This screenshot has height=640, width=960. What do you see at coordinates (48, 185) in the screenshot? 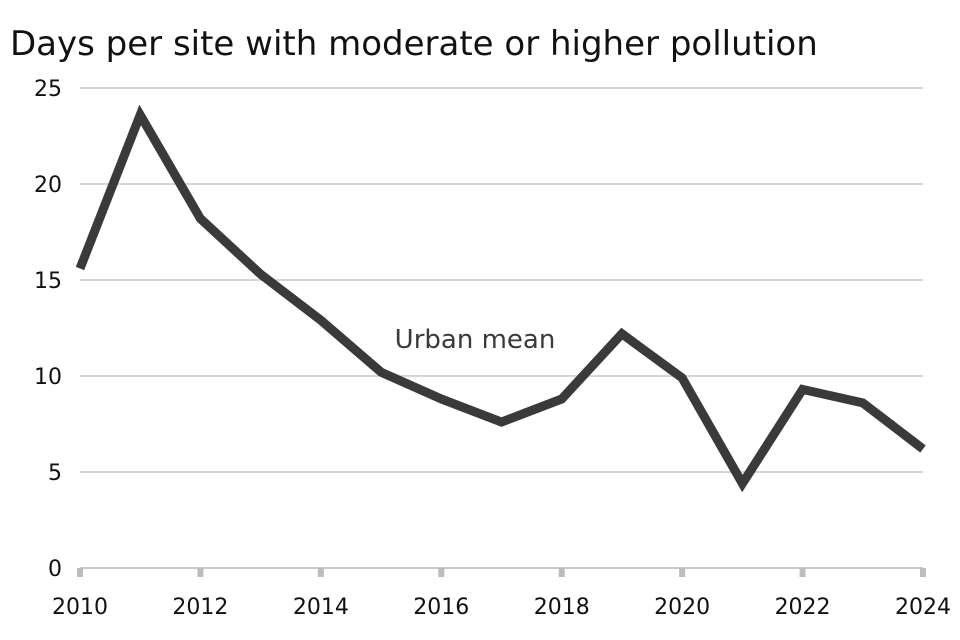
I see `y-tick-label-20: 20` at bounding box center [48, 185].